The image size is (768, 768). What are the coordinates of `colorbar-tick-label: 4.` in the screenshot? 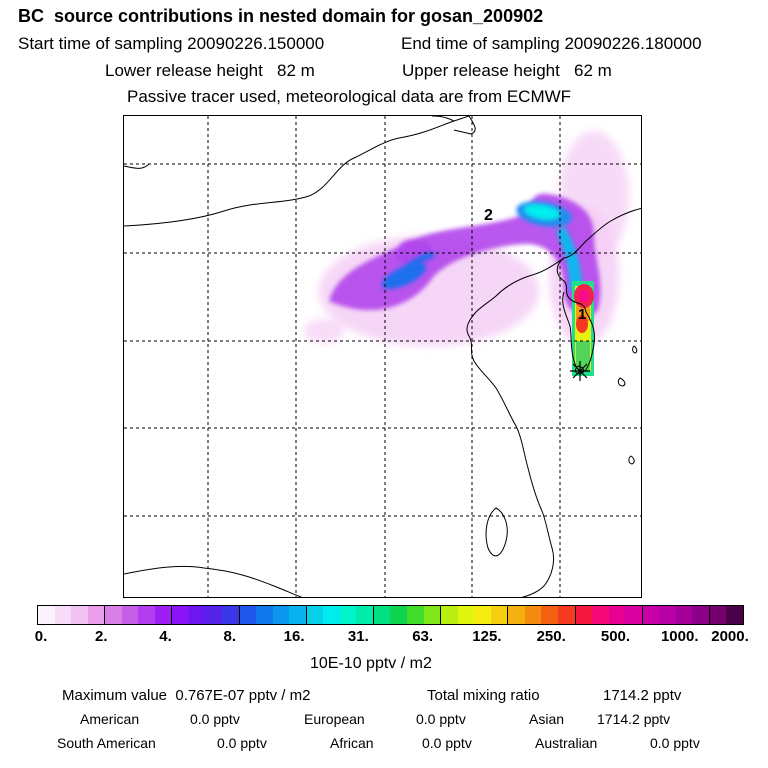 It's located at (165, 636).